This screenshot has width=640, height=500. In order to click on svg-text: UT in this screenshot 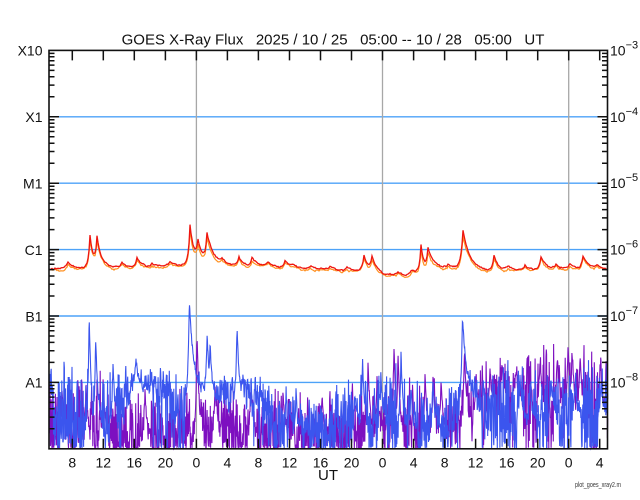, I will do `click(328, 475)`.